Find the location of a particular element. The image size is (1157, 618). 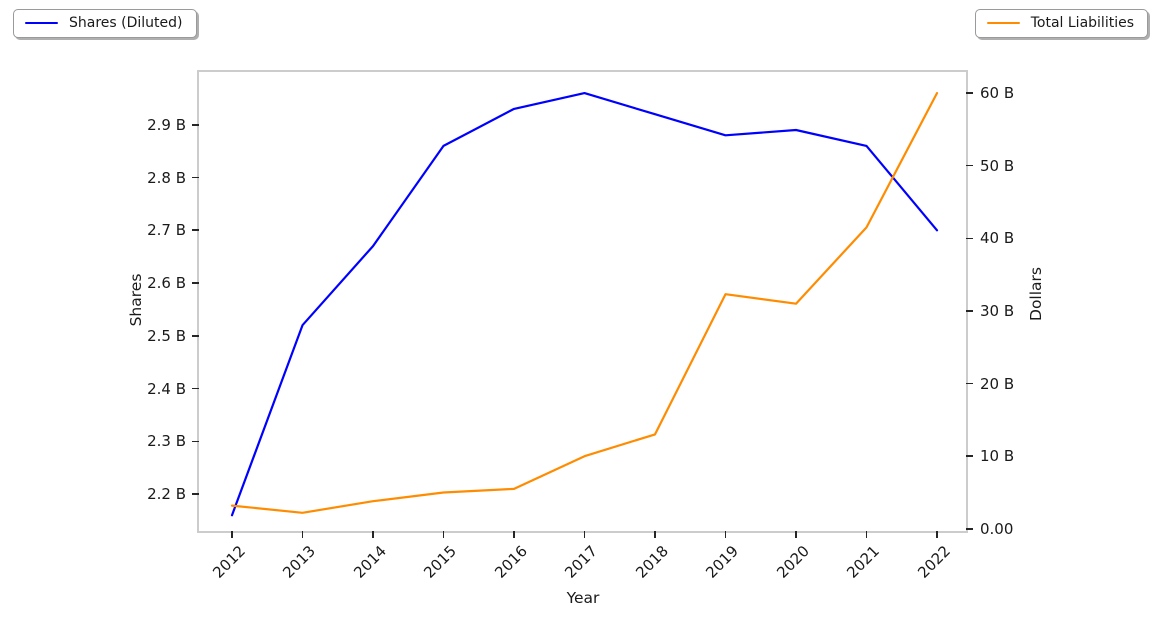

y-axis-label-right: Dollars is located at coordinates (1036, 294).